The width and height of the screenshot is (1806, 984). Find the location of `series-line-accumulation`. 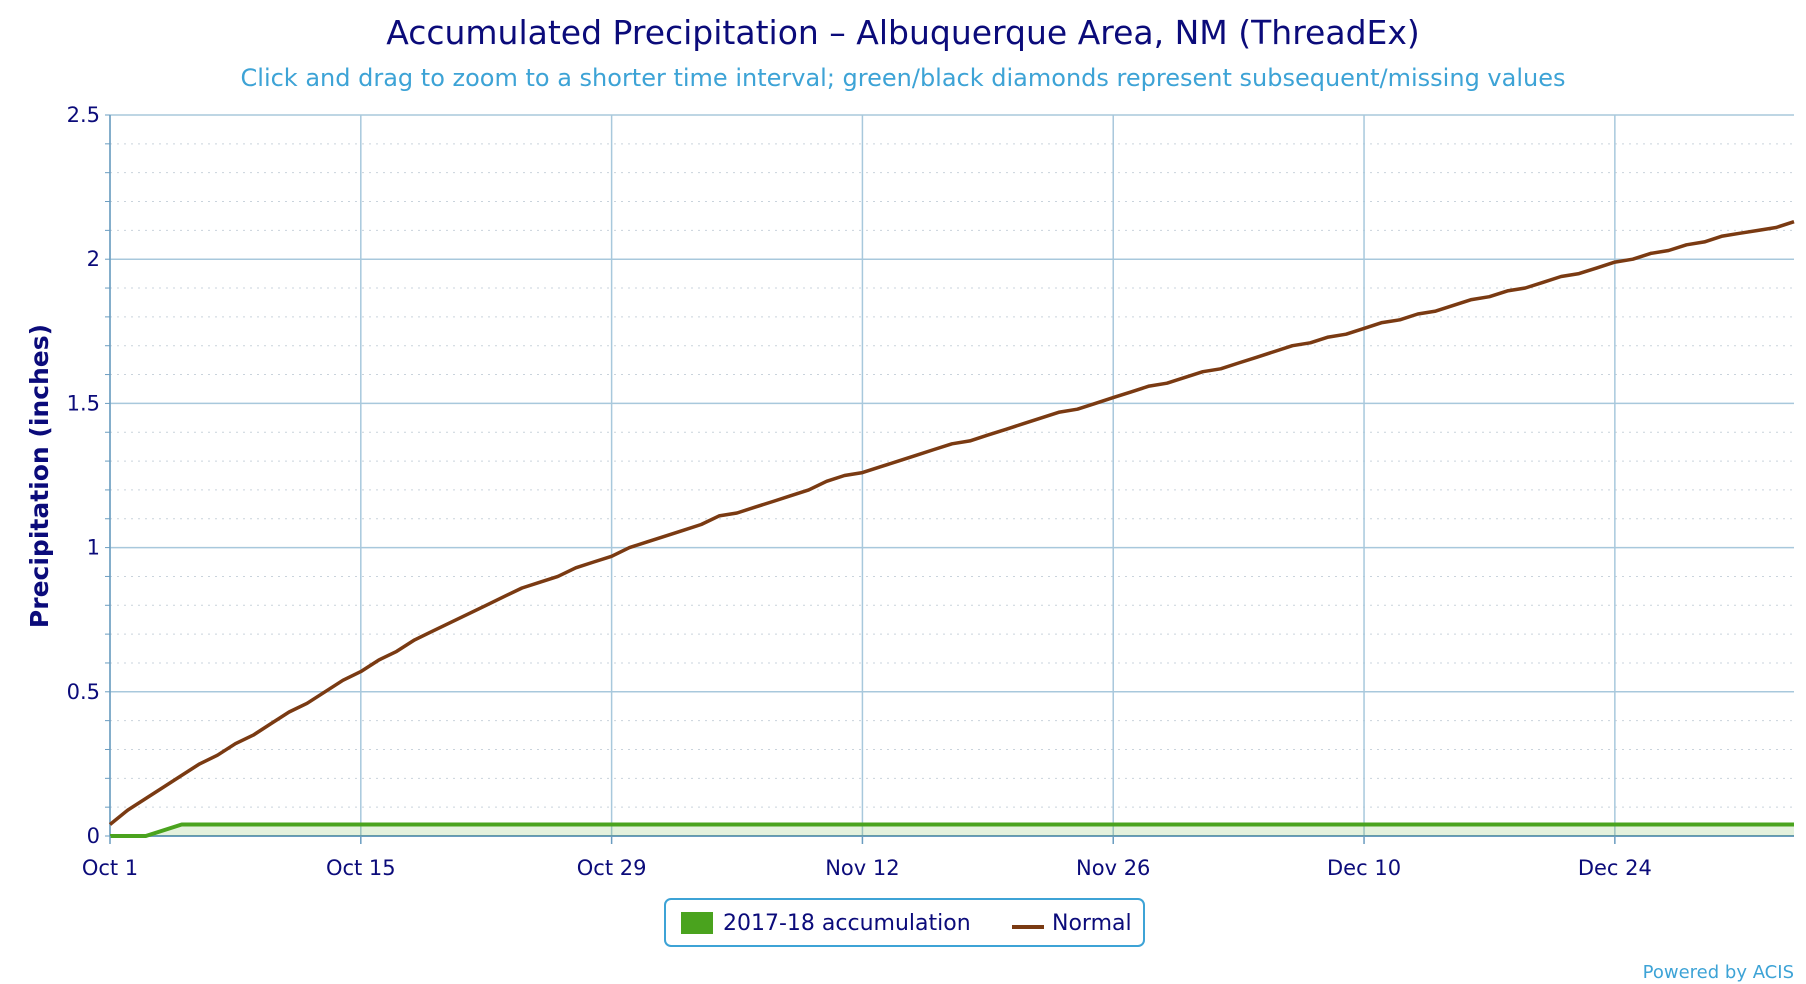

series-line-accumulation is located at coordinates (952, 830).